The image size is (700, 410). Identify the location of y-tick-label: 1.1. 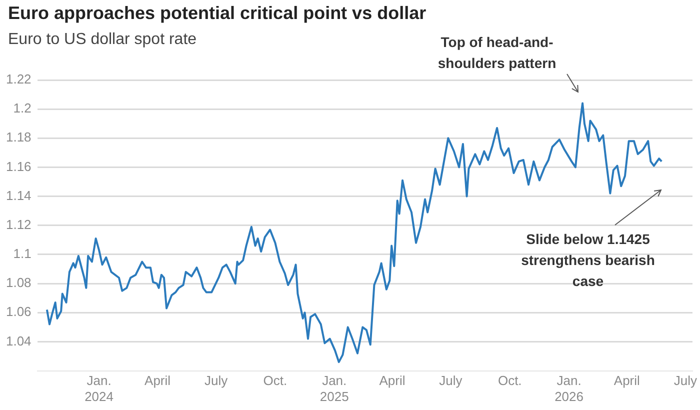
(22, 254).